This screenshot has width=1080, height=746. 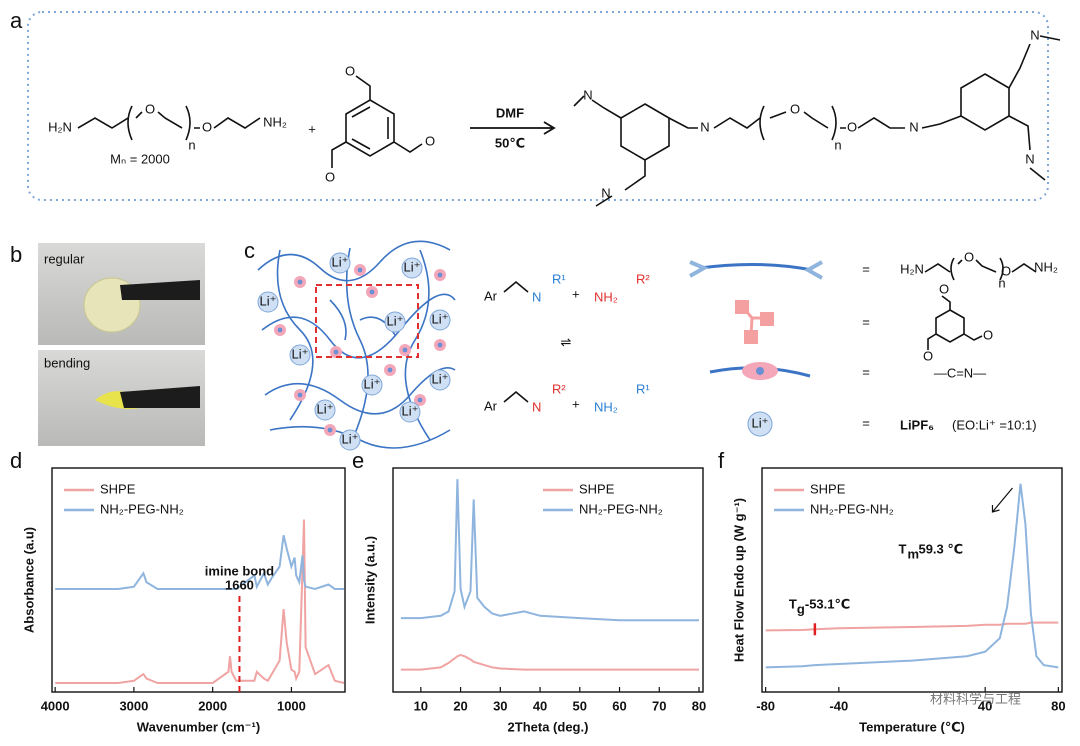 What do you see at coordinates (980, 269) in the screenshot?
I see `peg-formula` at bounding box center [980, 269].